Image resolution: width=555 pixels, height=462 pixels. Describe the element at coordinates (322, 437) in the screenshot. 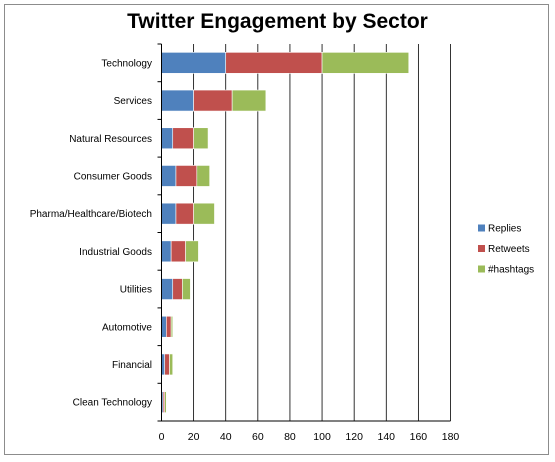

I see `x-tick-label: 100` at that location.